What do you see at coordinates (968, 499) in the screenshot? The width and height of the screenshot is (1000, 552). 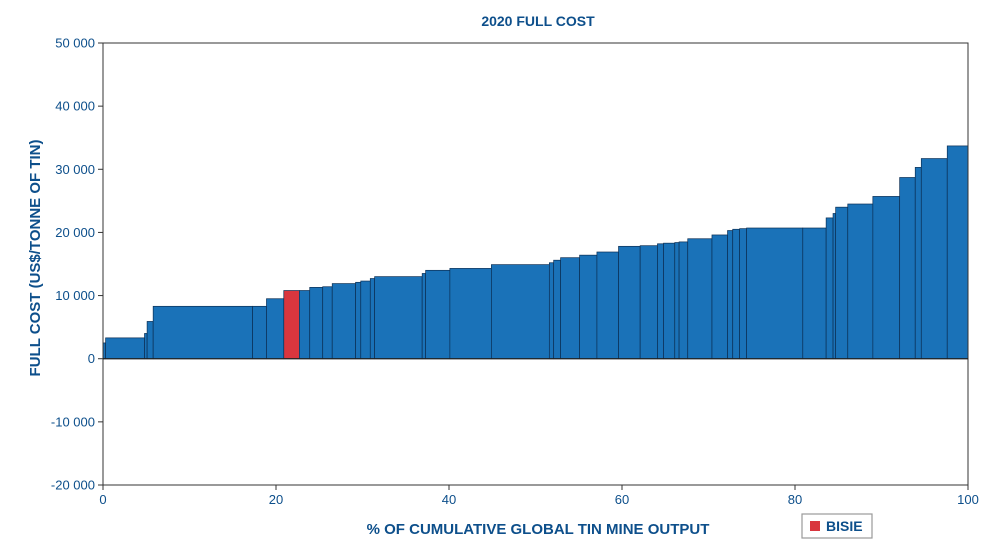 I see `x-tick-label: 100` at bounding box center [968, 499].